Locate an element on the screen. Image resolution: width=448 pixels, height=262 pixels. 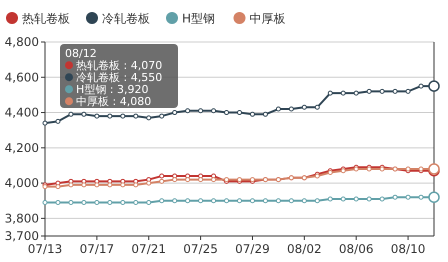
legend-label: 中厚板 is located at coordinates (268, 19).